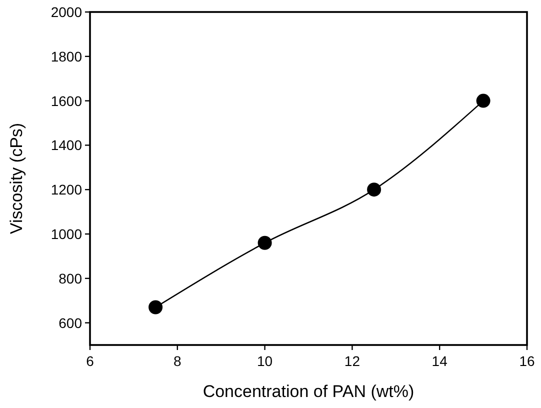 Image resolution: width=541 pixels, height=408 pixels. I want to click on y-tick-label: 1400, so click(66, 145).